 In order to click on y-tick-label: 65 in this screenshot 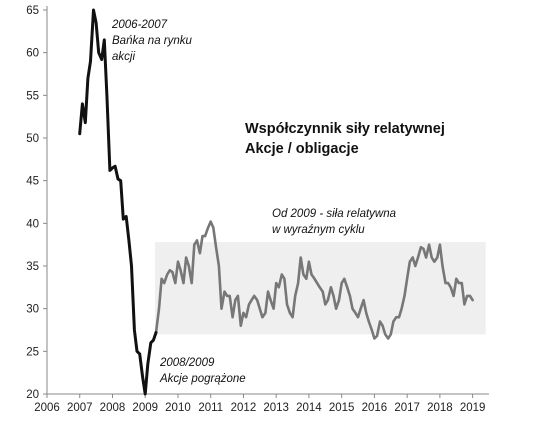, I will do `click(32, 11)`.